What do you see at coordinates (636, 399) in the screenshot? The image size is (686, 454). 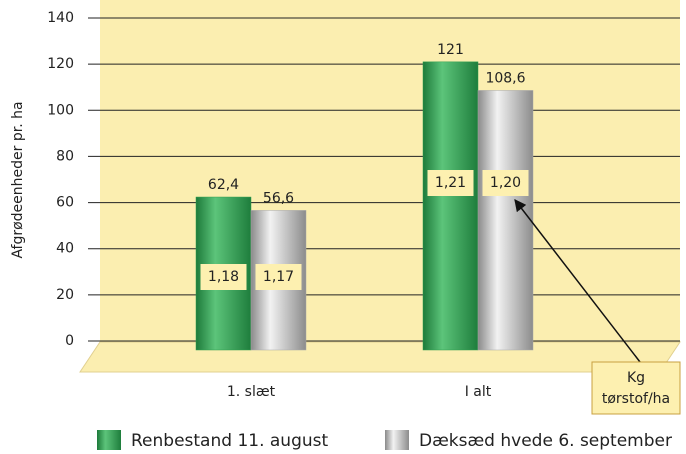 I see `annotation-text: tørstof/ha` at bounding box center [636, 399].